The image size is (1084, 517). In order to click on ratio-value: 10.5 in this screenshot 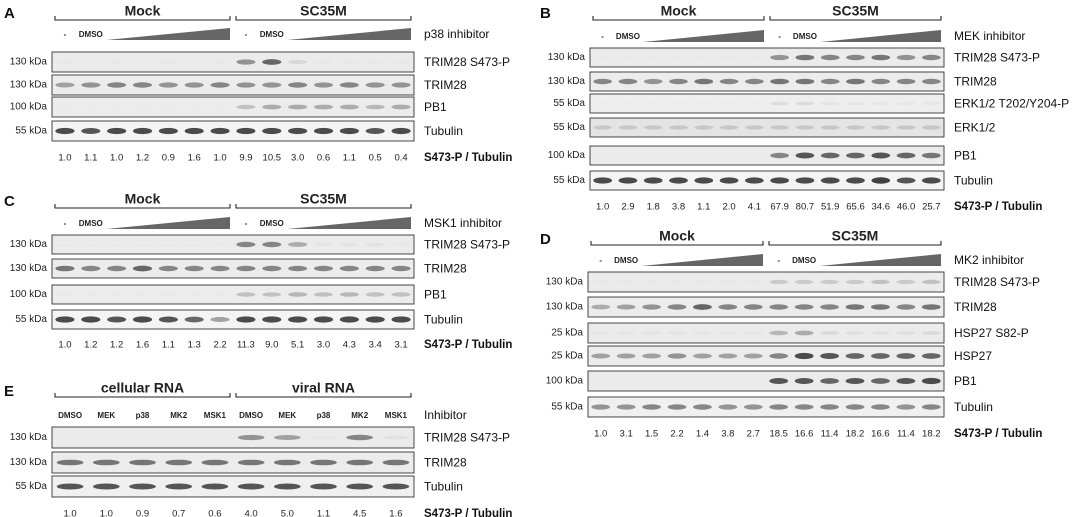, I will do `click(272, 158)`.